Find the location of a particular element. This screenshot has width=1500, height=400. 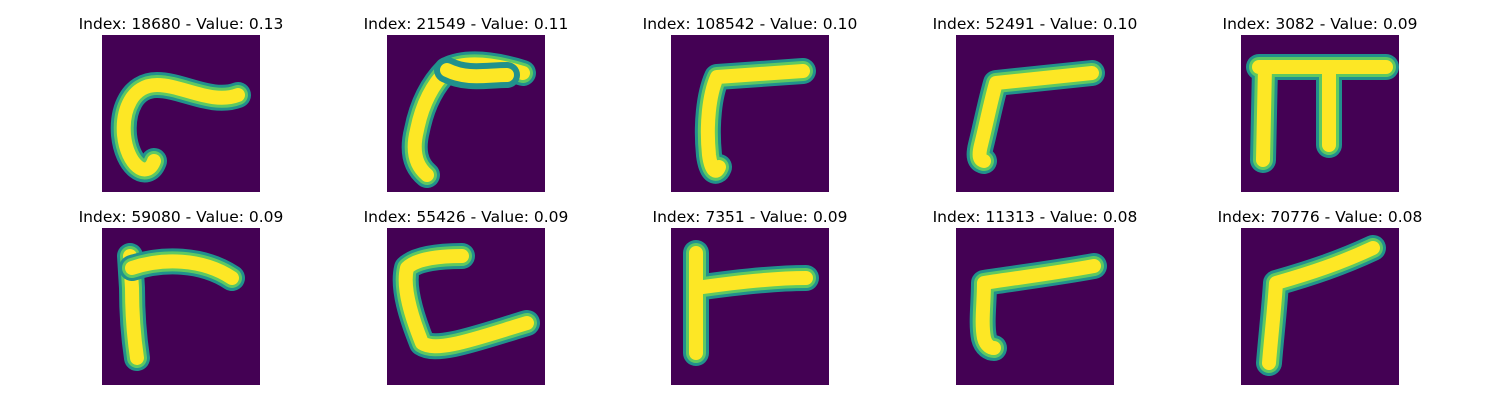

panel-title: Index: 7351 - Value: 0.09 is located at coordinates (750, 217).